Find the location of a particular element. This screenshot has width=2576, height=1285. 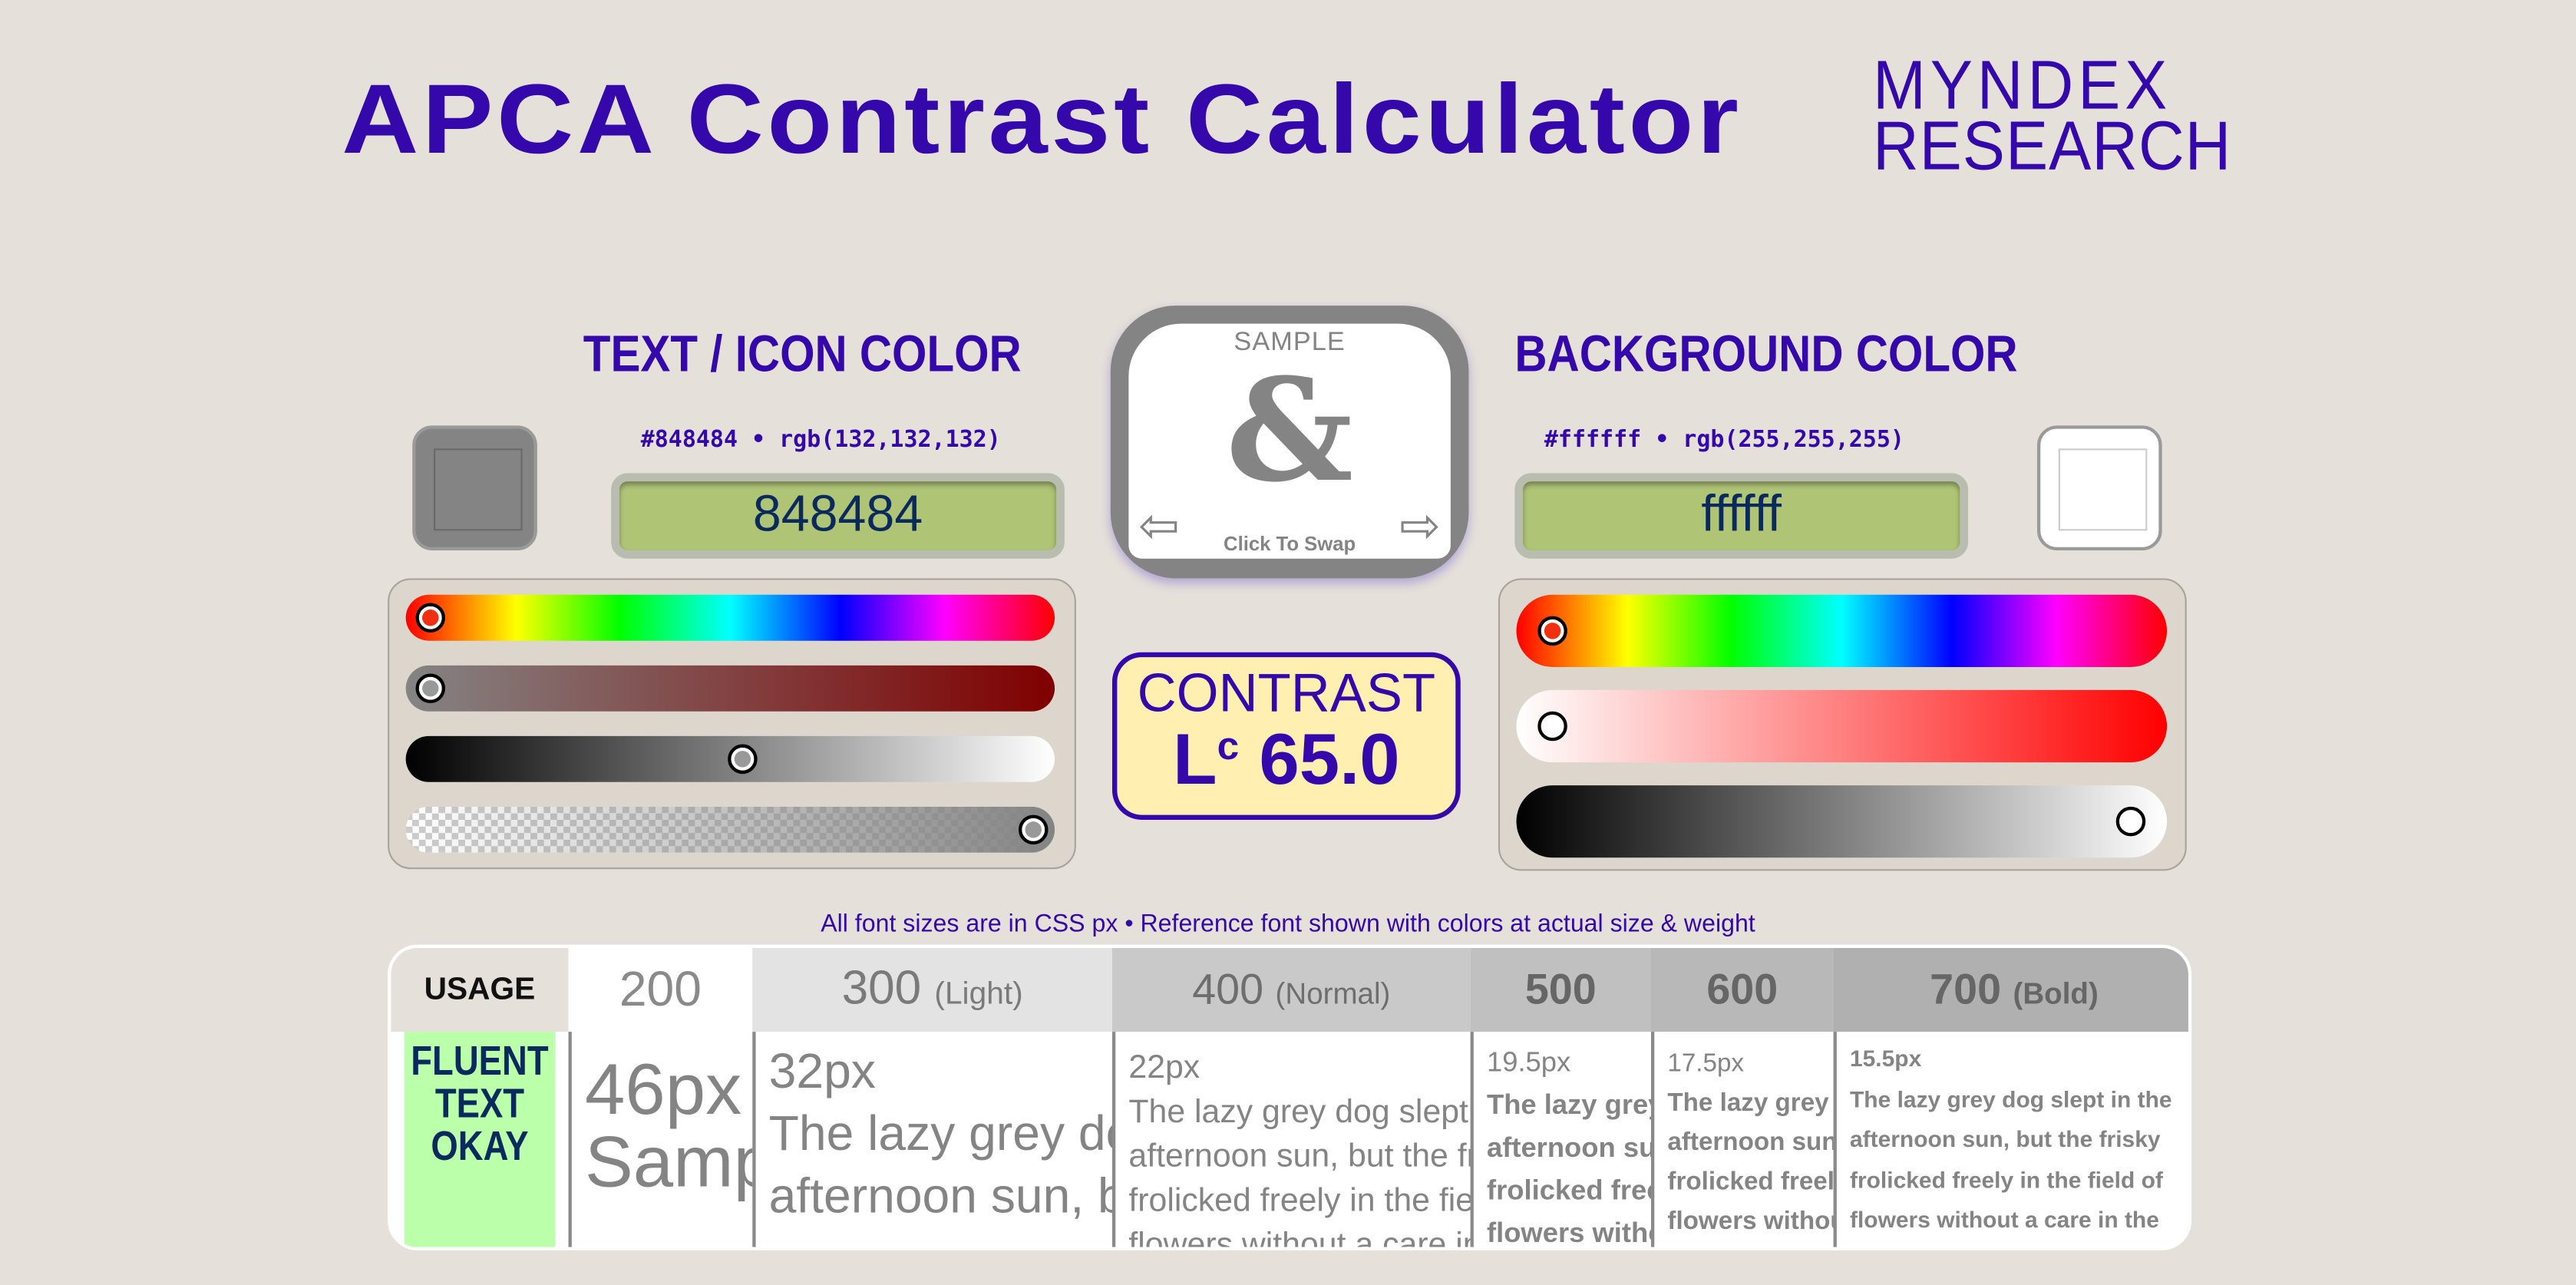

contrast-label: CONTRAST is located at coordinates (1286, 692).